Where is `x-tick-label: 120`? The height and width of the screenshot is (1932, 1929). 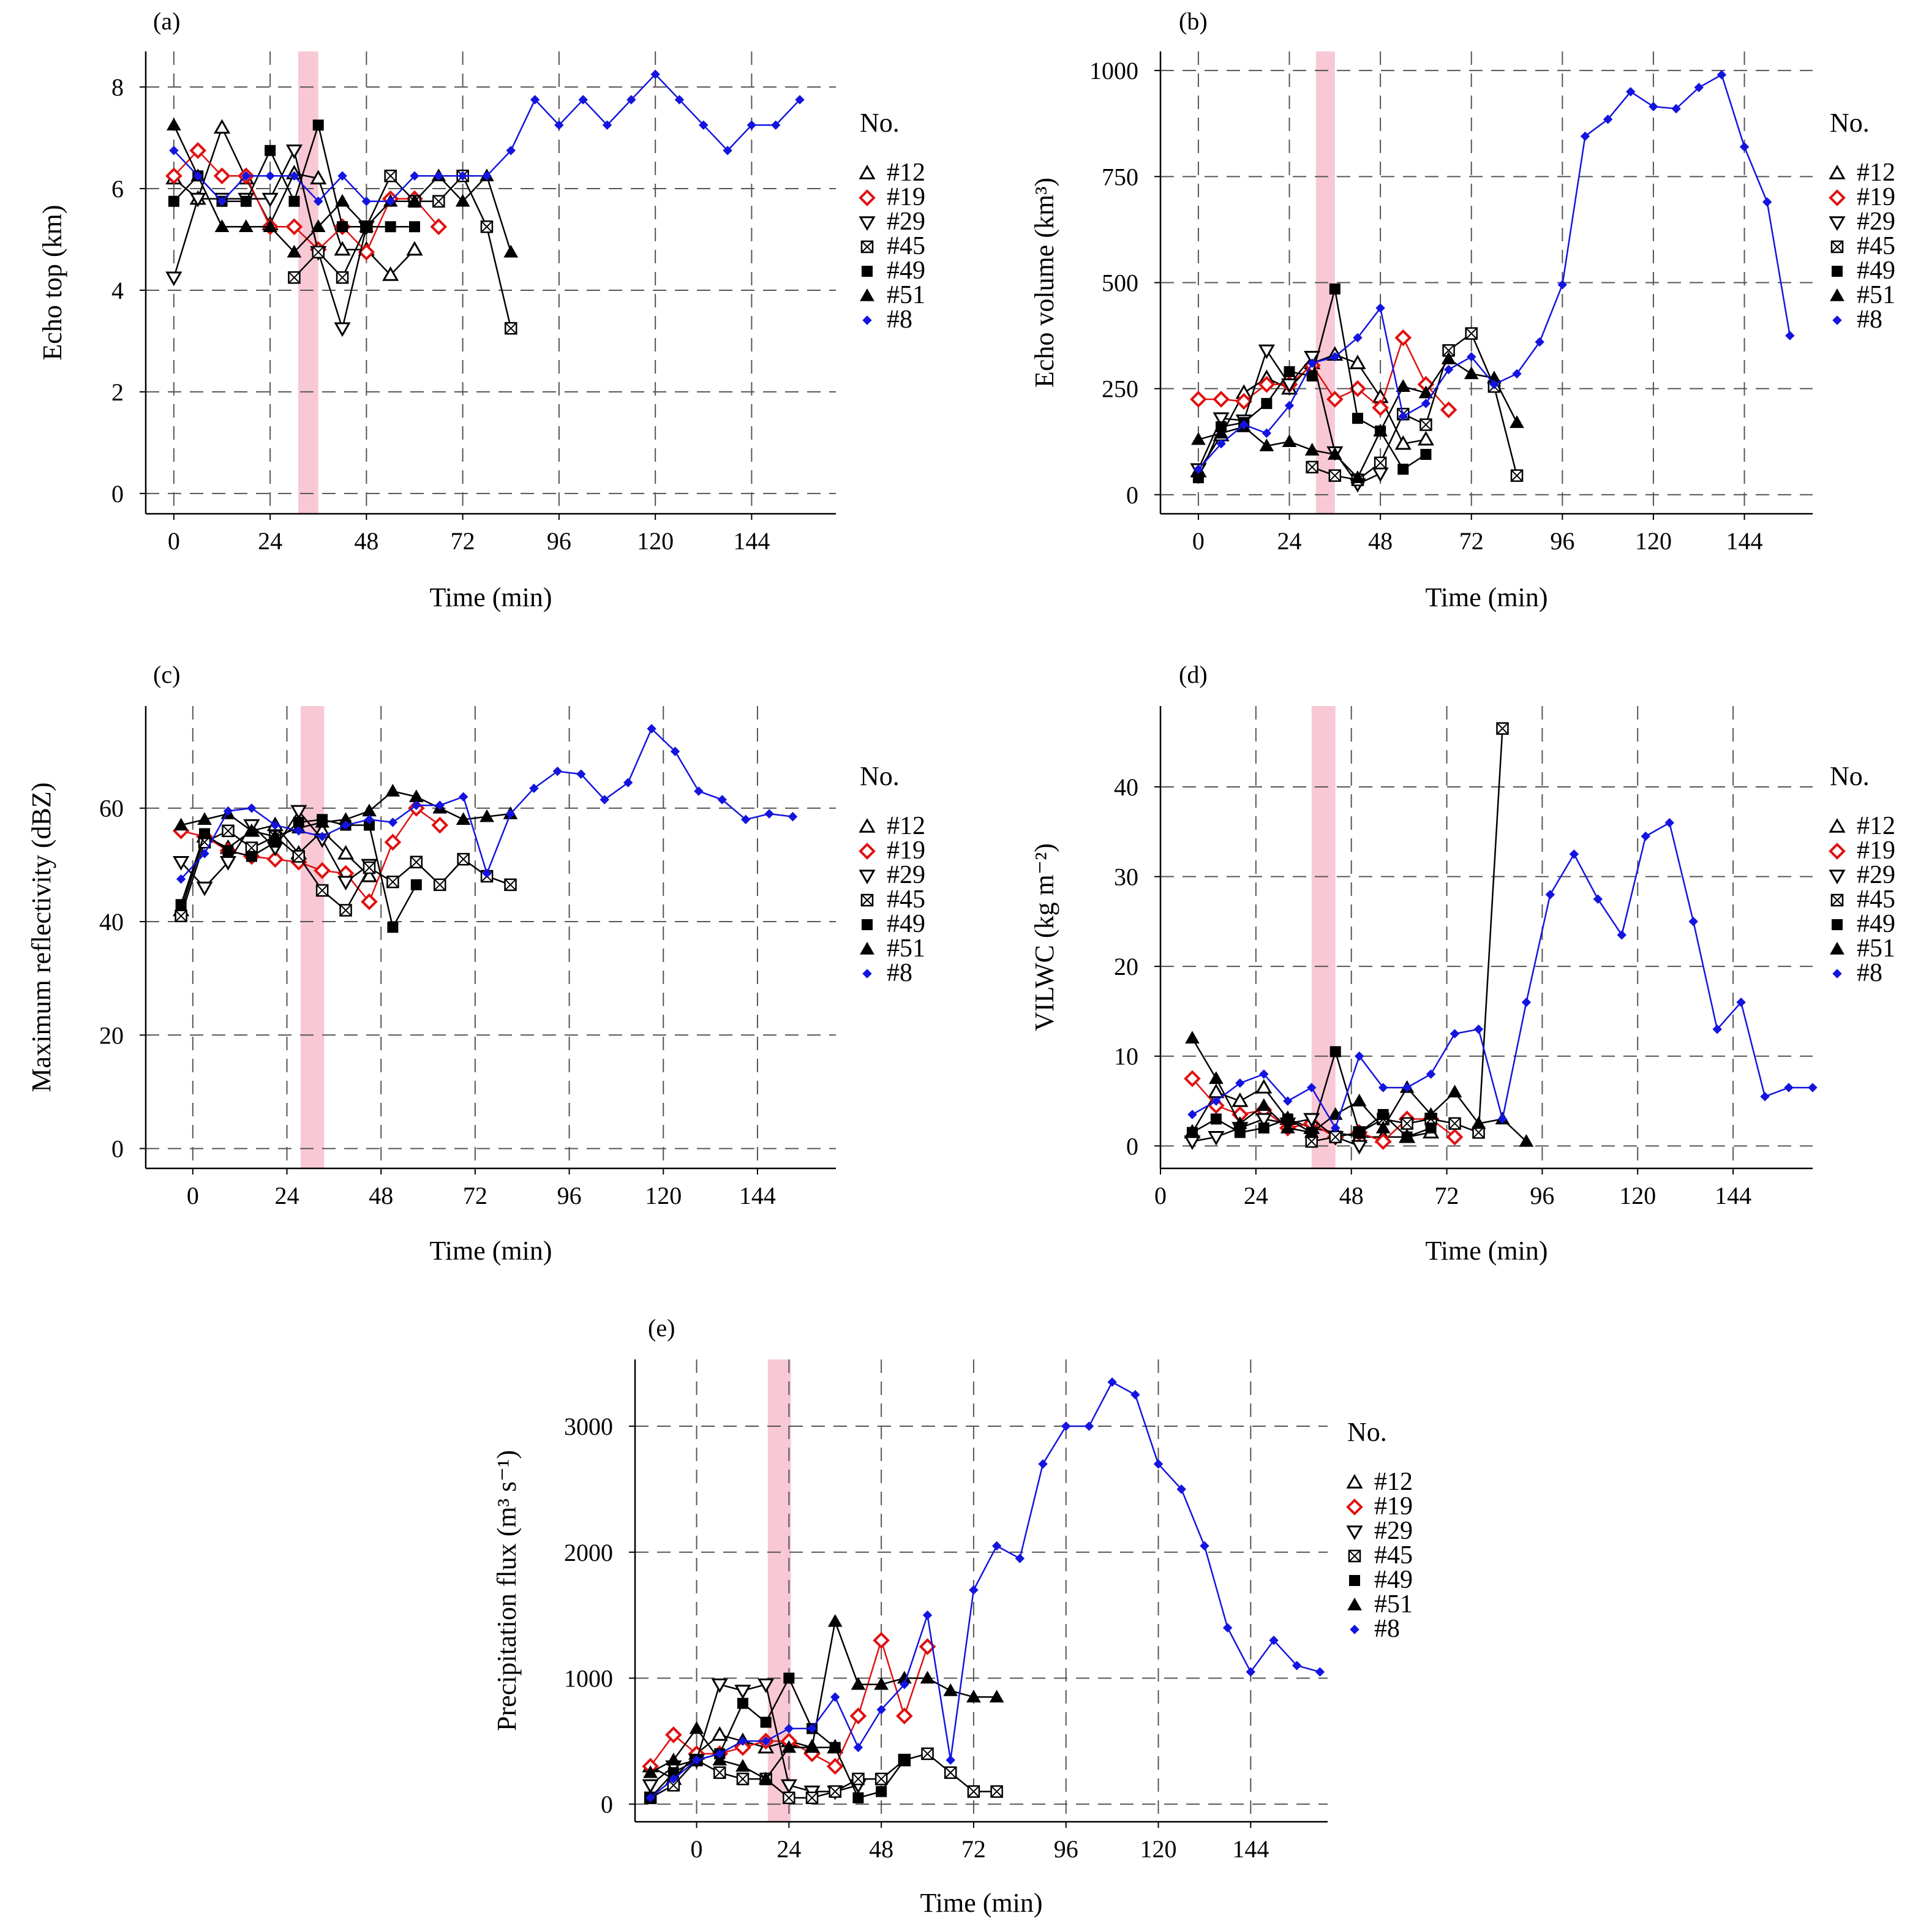 x-tick-label: 120 is located at coordinates (663, 1195).